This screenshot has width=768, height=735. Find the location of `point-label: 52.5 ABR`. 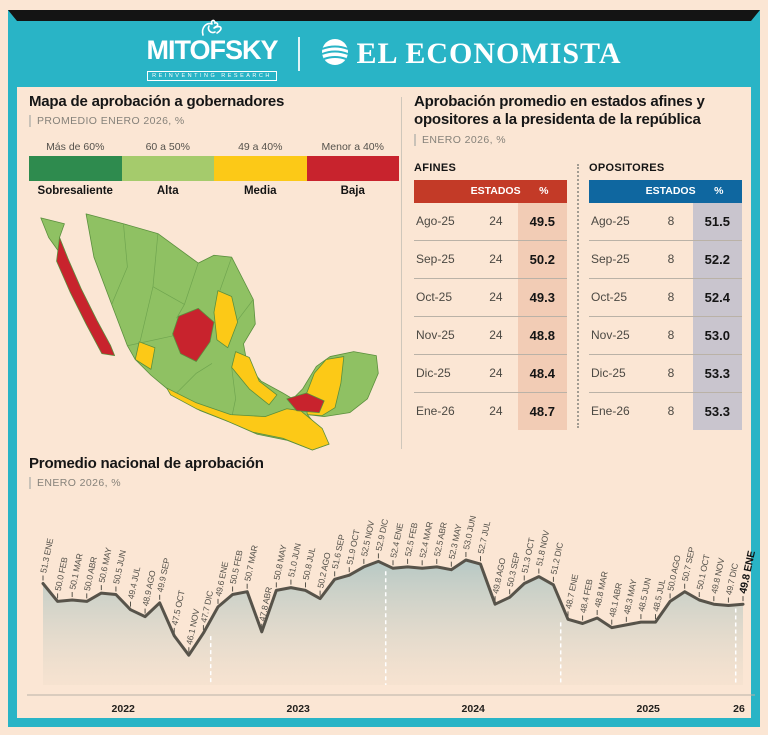

point-label: 52.5 ABR is located at coordinates (440, 539).